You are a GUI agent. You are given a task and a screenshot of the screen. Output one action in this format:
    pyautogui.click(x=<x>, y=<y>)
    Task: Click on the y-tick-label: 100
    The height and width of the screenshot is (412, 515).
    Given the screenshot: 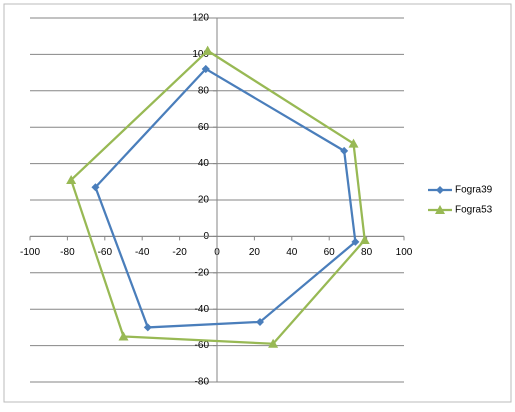 What is the action you would take?
    pyautogui.click(x=200, y=54)
    